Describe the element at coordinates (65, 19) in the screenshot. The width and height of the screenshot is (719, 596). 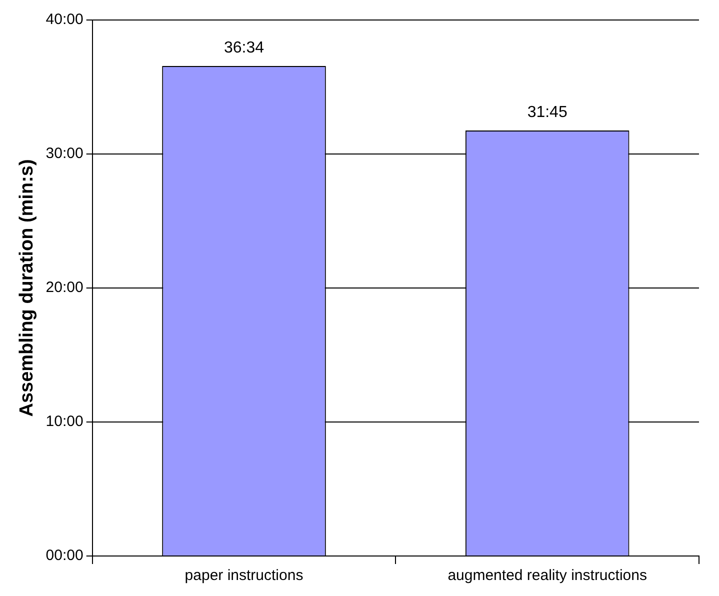
I see `y-tick-label: 40:00` at that location.